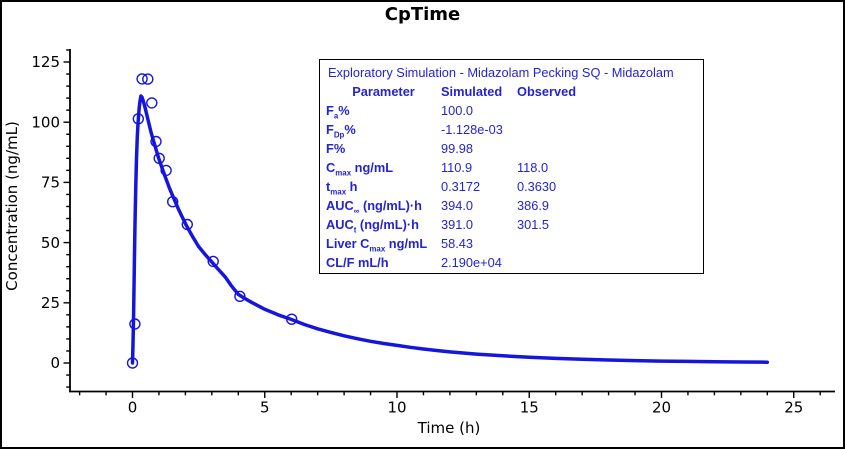  I want to click on x-axis-label: Time (h), so click(449, 428).